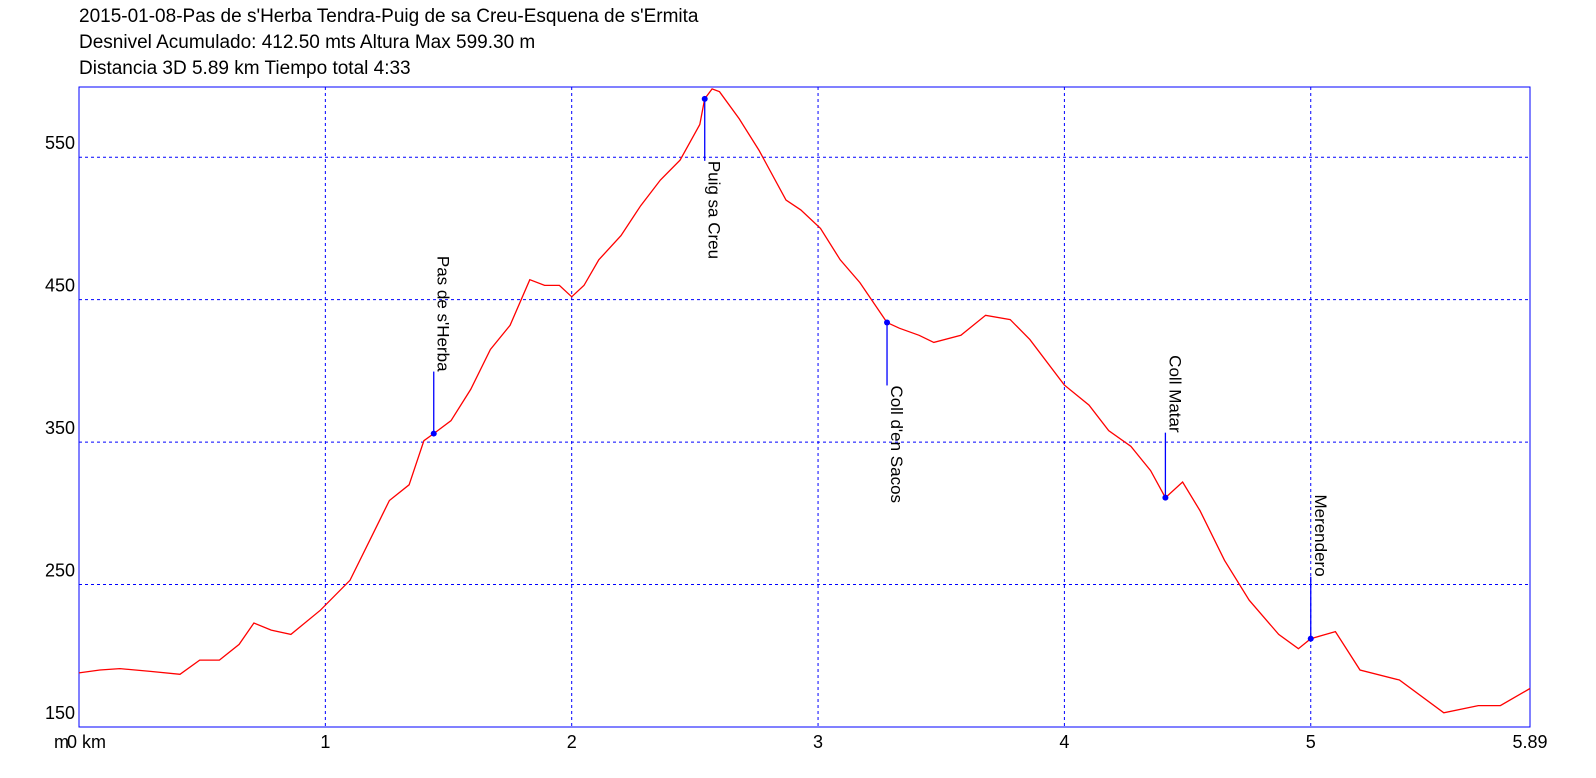 The height and width of the screenshot is (778, 1596). Describe the element at coordinates (61, 742) in the screenshot. I see `y-axis-label: m` at that location.